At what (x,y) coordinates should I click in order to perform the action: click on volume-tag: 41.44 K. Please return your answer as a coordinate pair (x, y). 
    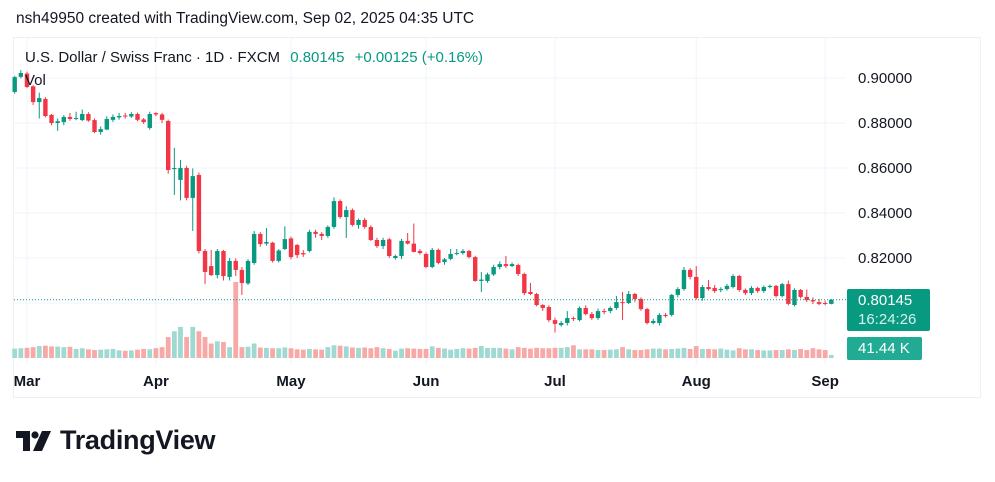
    Looking at the image, I should click on (884, 348).